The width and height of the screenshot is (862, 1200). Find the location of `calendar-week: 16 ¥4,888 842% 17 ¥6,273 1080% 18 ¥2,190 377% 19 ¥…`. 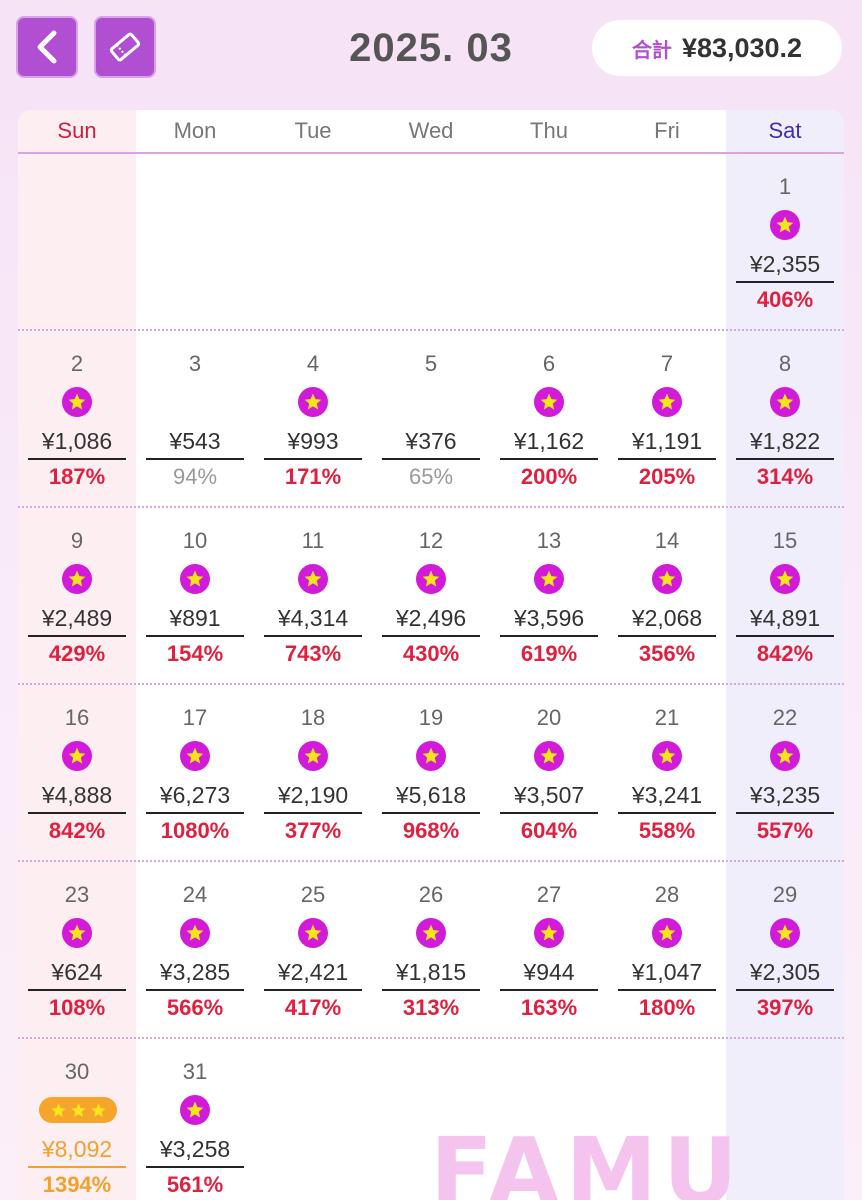

calendar-week: 16 ¥4,888 842% 17 ¥6,273 1080% 18 ¥2,190 377% 19 ¥… is located at coordinates (431, 773).